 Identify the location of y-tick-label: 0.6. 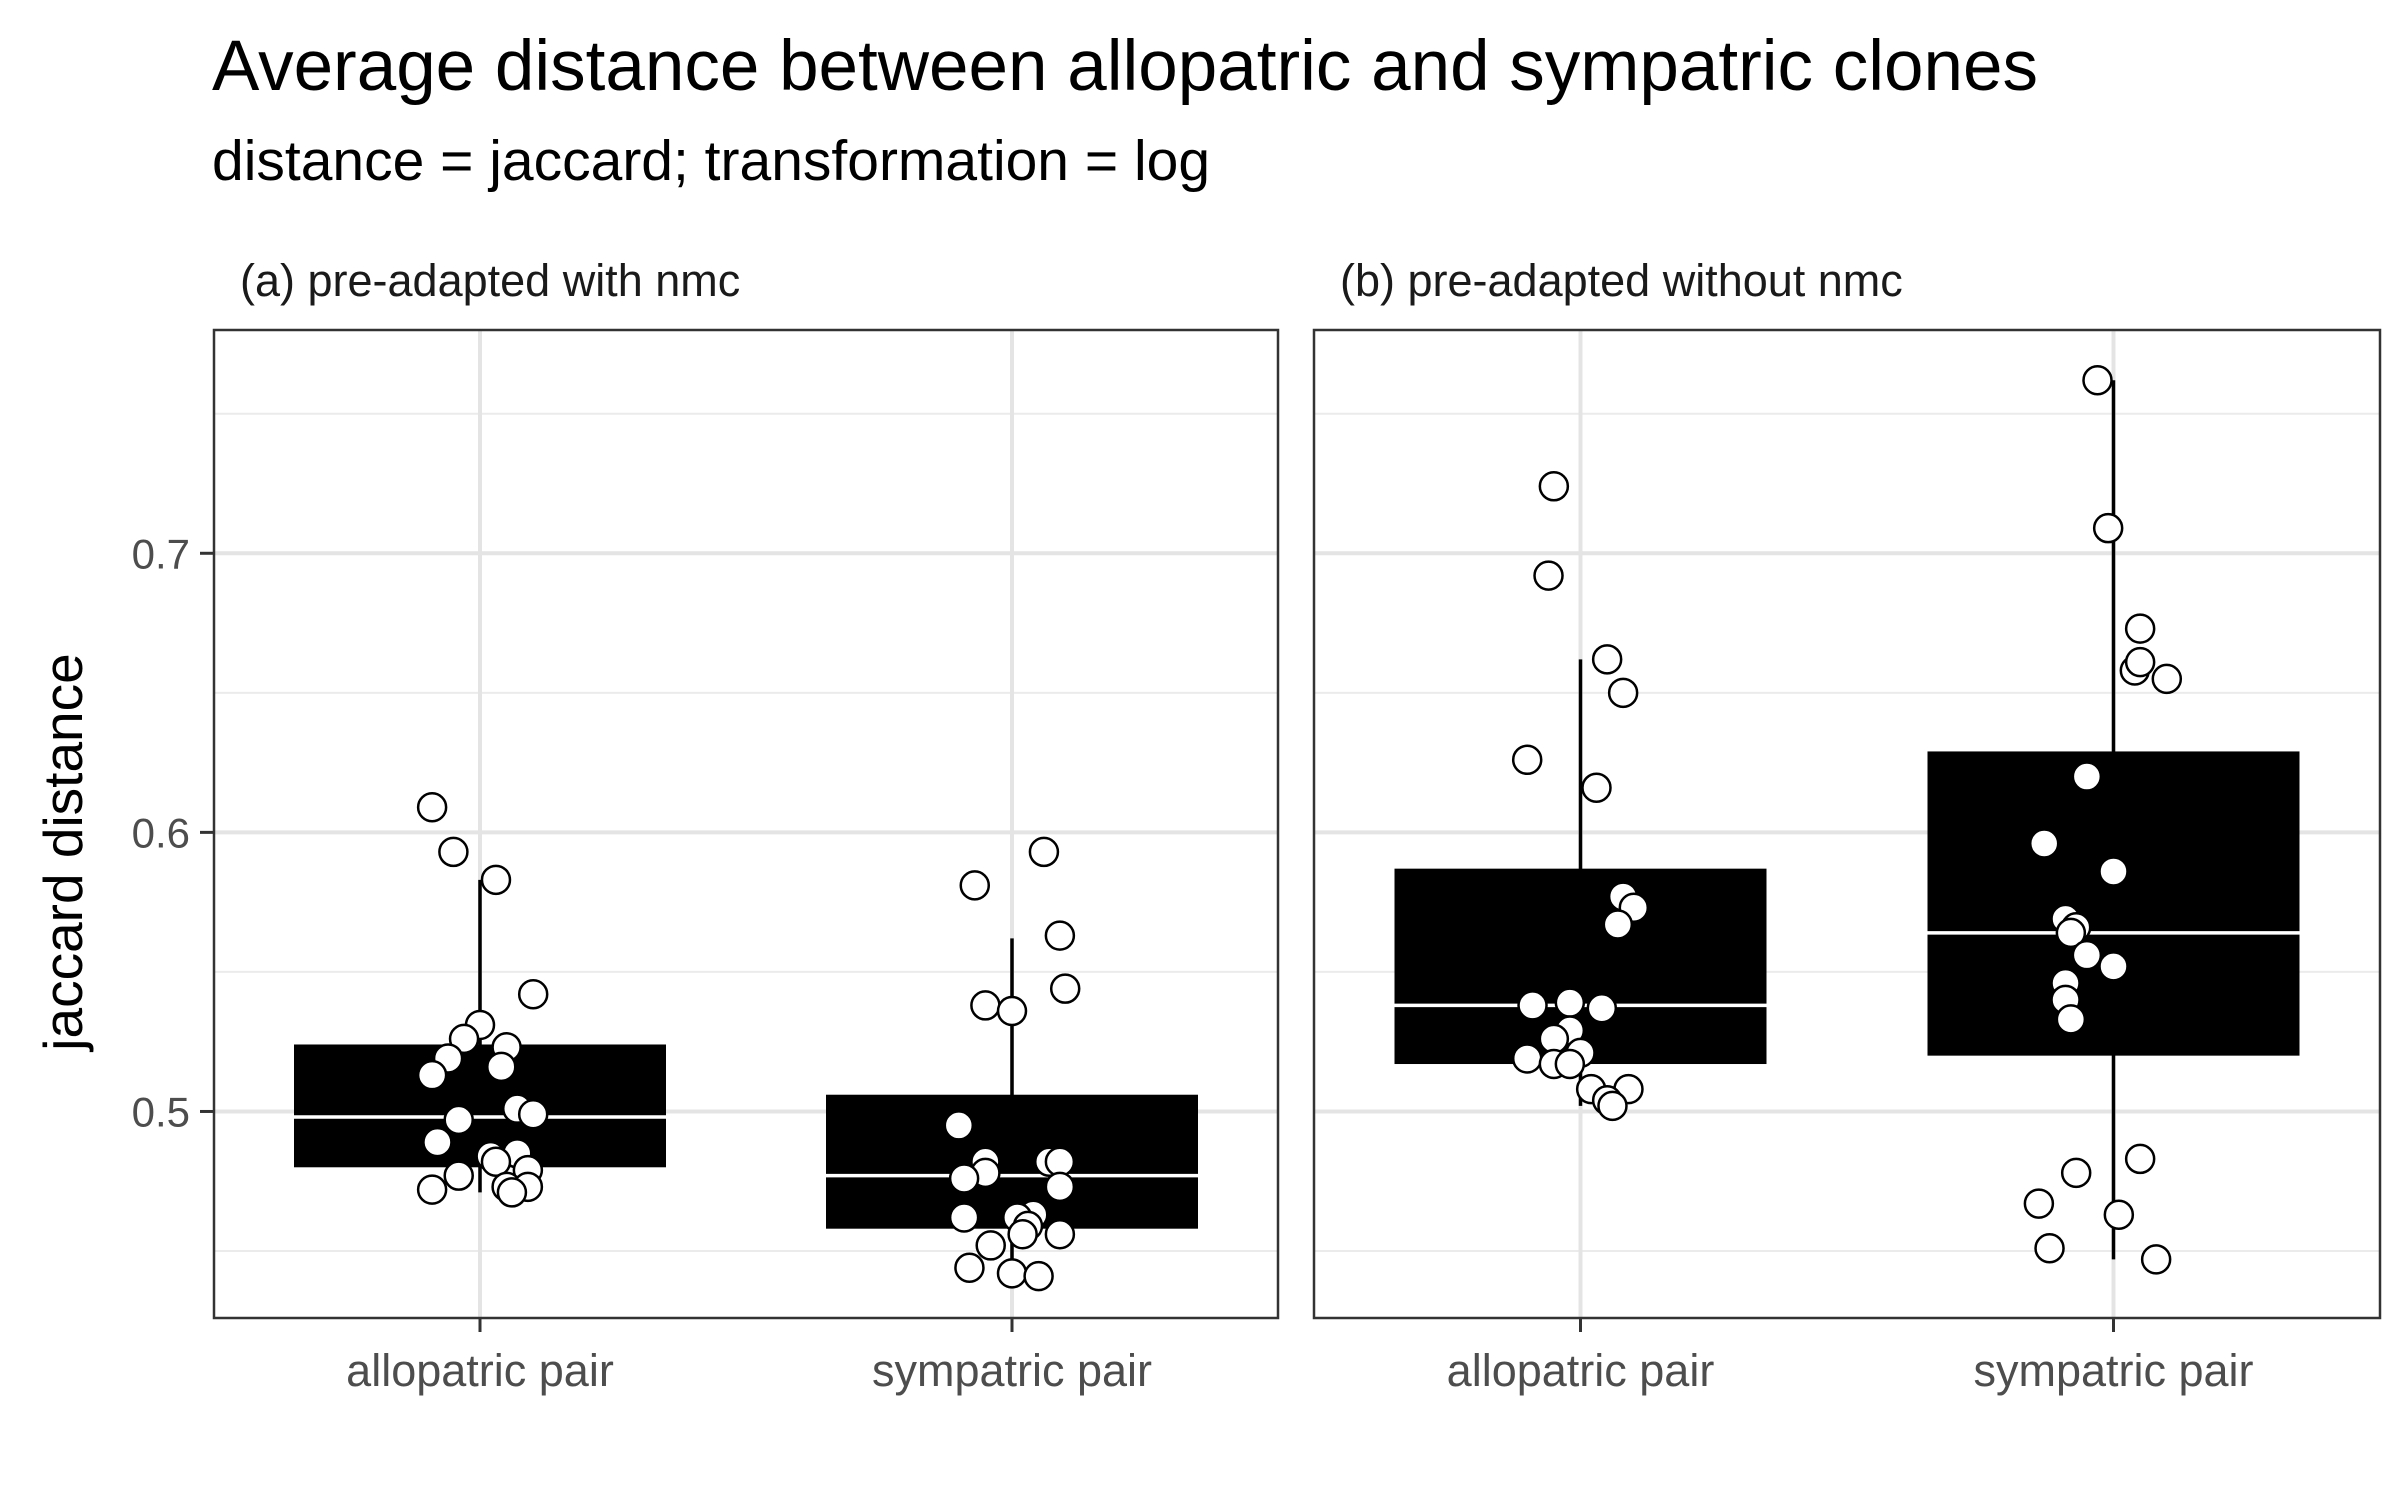
(161, 832).